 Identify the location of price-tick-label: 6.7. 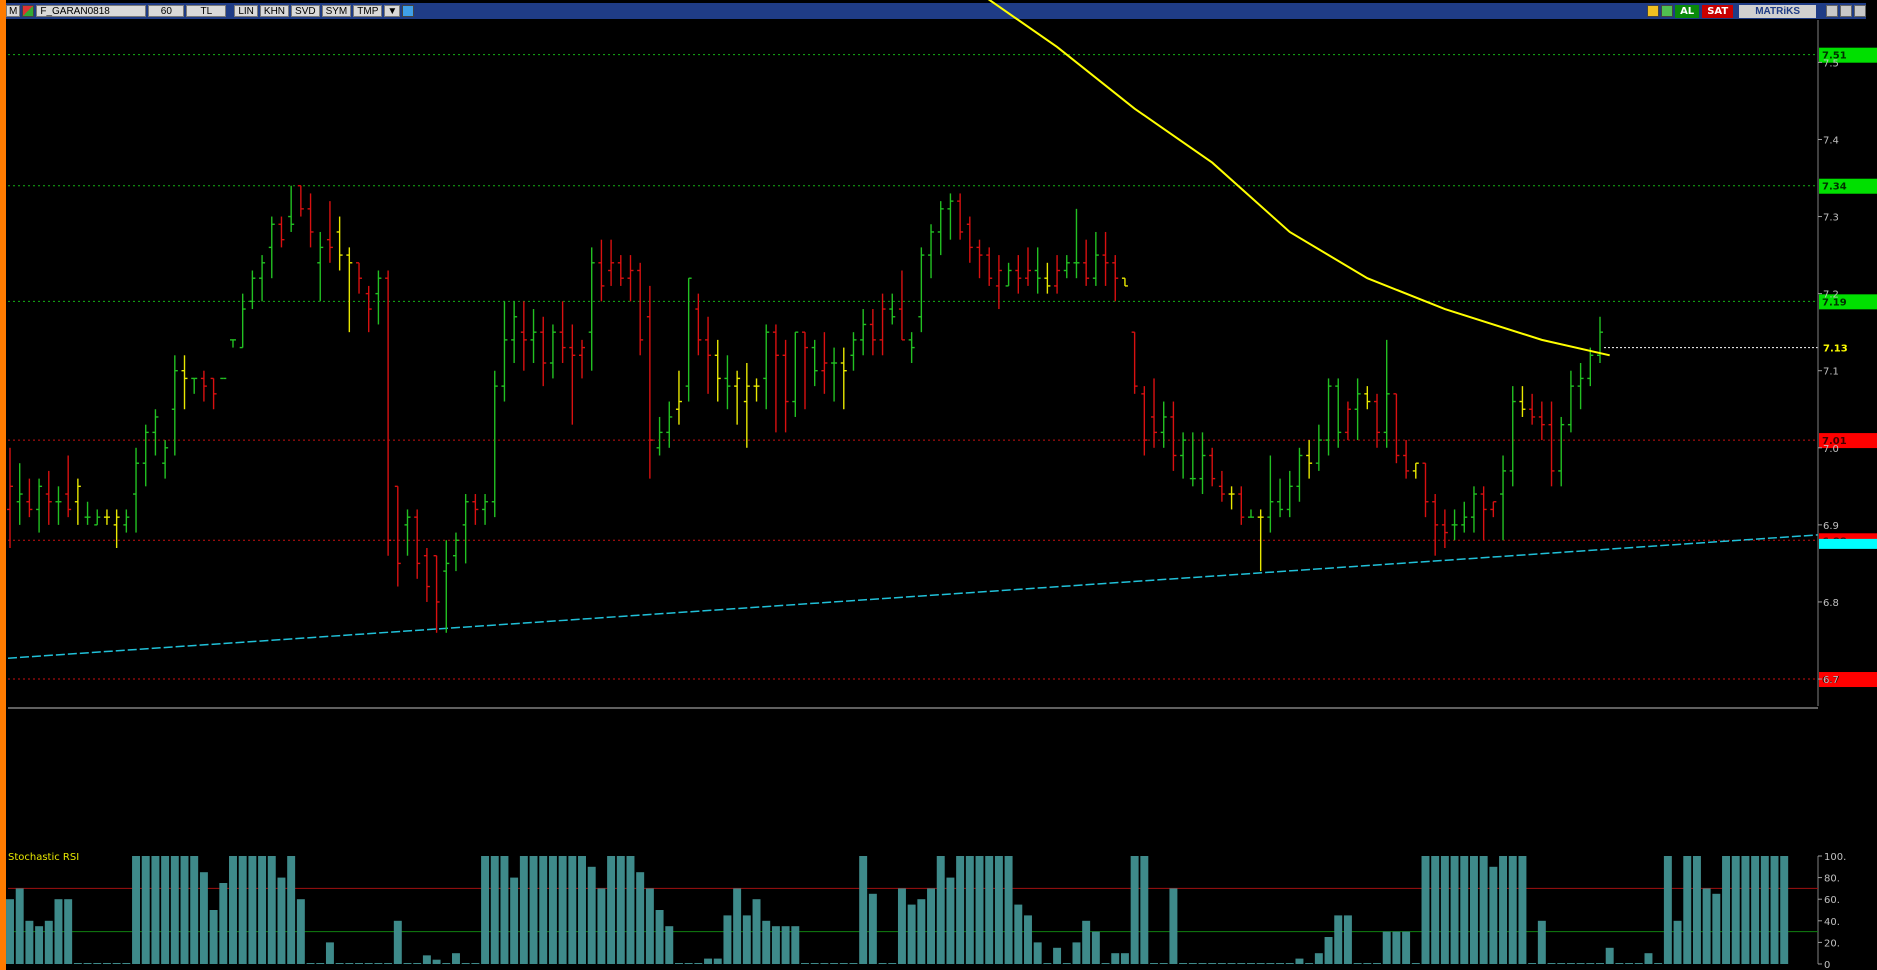
(1831, 680).